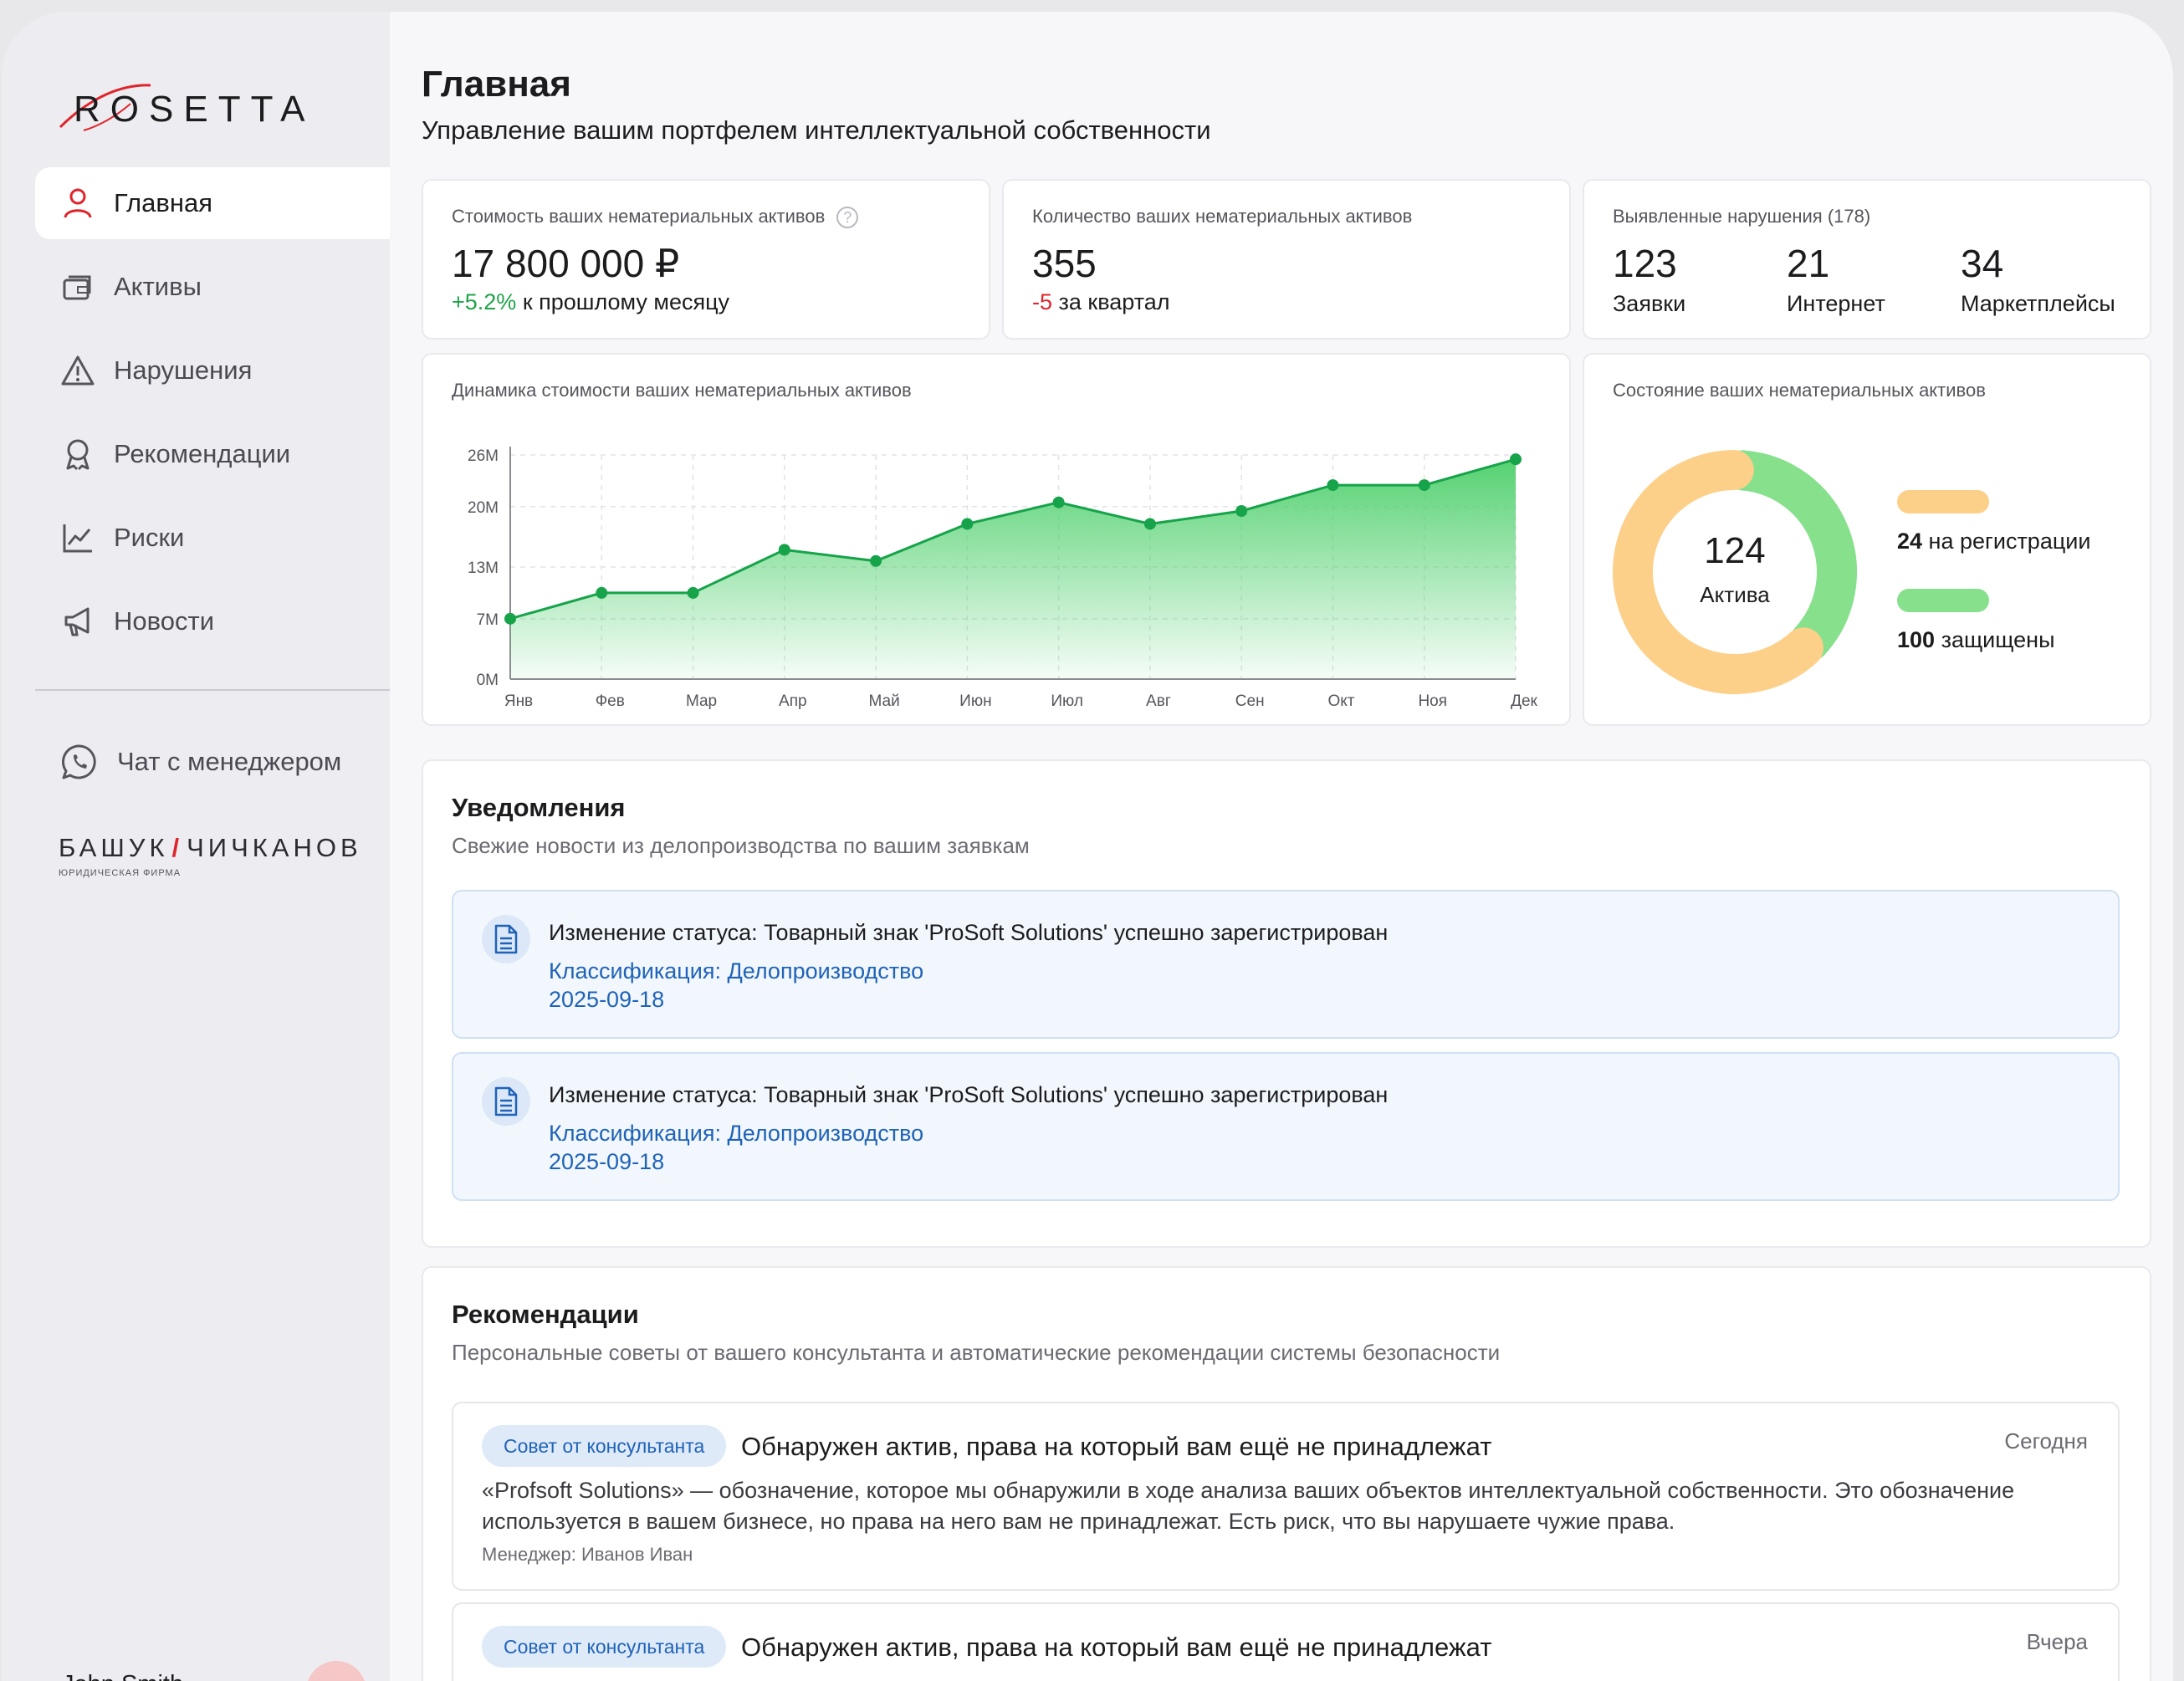 The height and width of the screenshot is (1681, 2184). I want to click on sidebar-item-recommendations: Рекомендации, so click(212, 454).